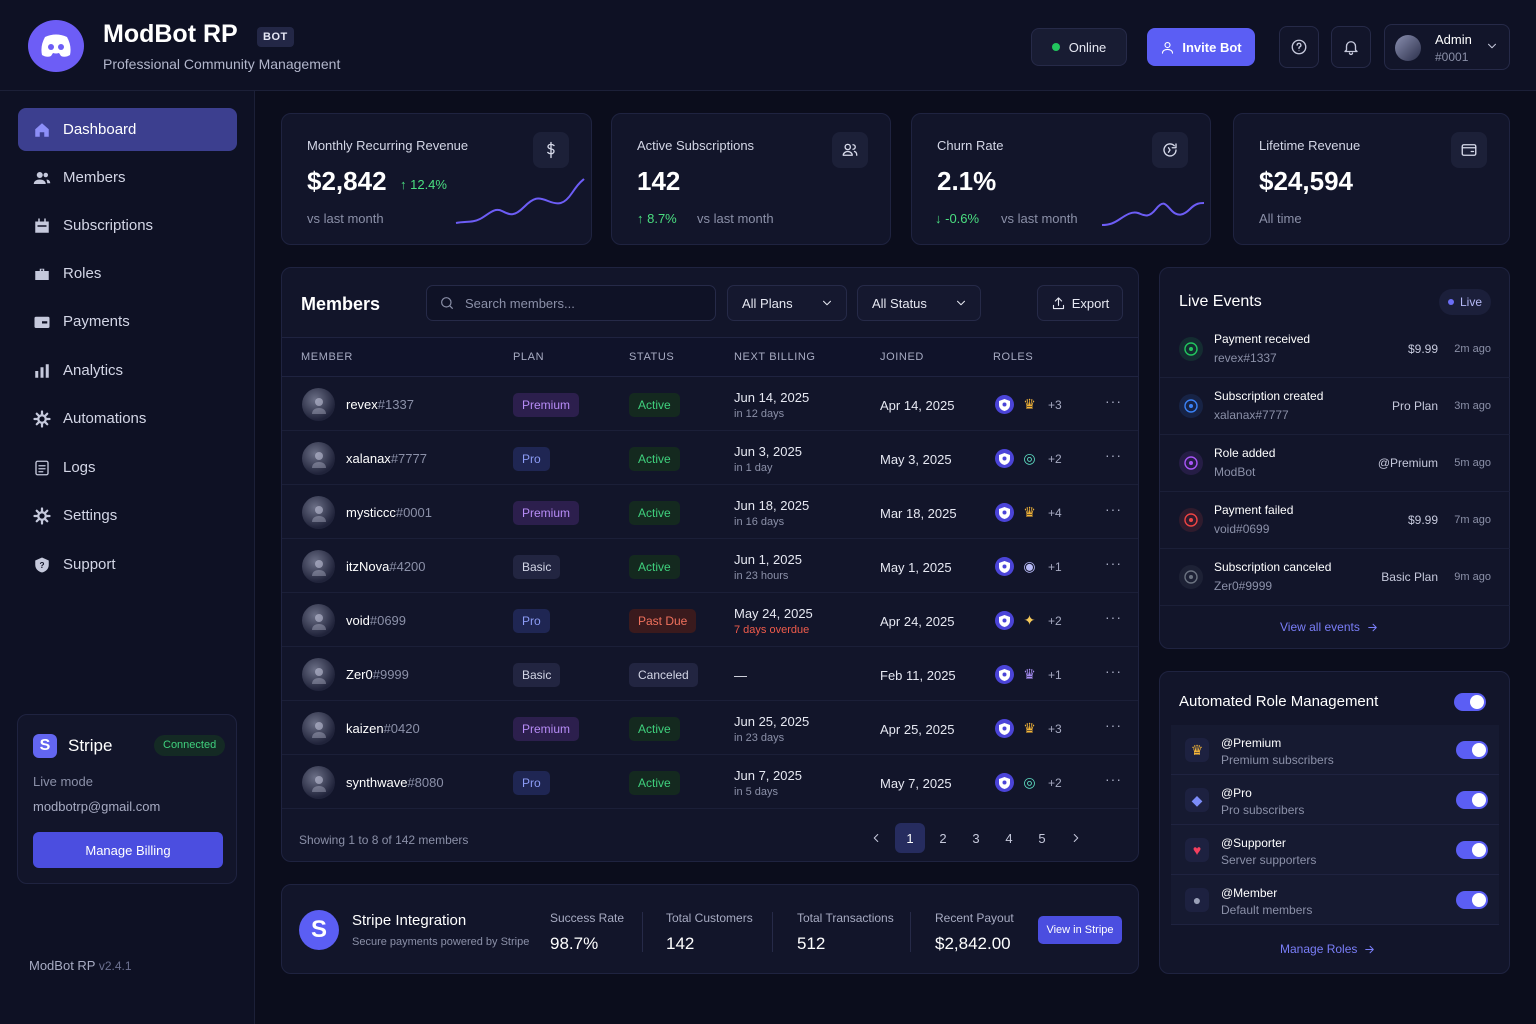 This screenshot has height=1024, width=1536. Describe the element at coordinates (1328, 949) in the screenshot. I see `manage-roles-link: Manage Roles` at that location.